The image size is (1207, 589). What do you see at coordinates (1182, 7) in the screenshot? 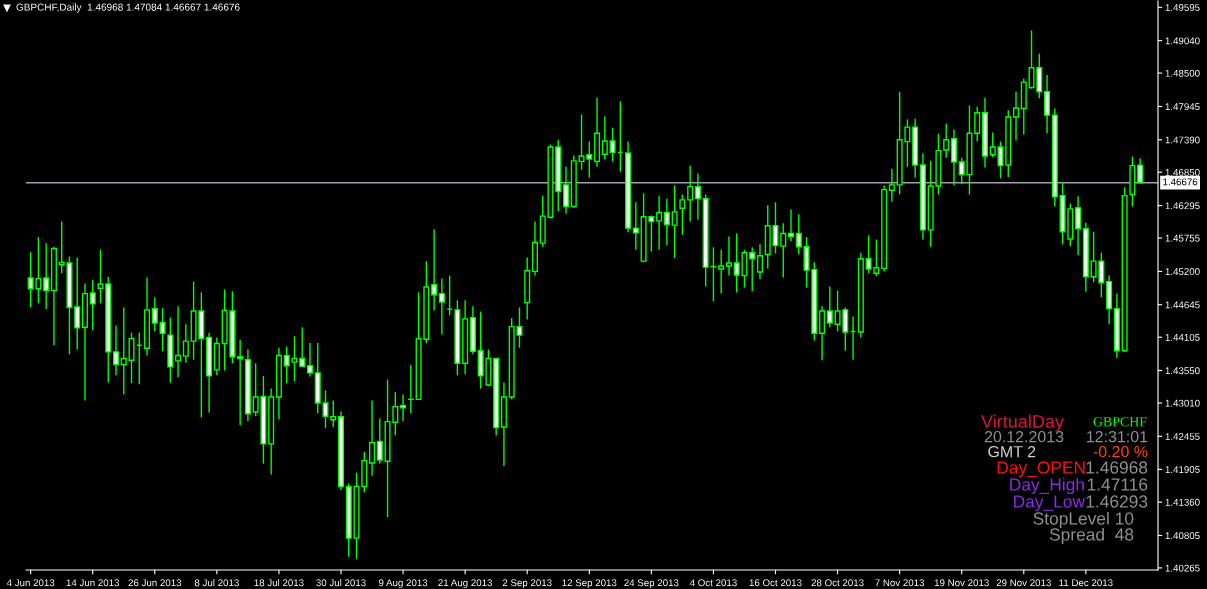
I see `y-tick-label: 1.49595` at bounding box center [1182, 7].